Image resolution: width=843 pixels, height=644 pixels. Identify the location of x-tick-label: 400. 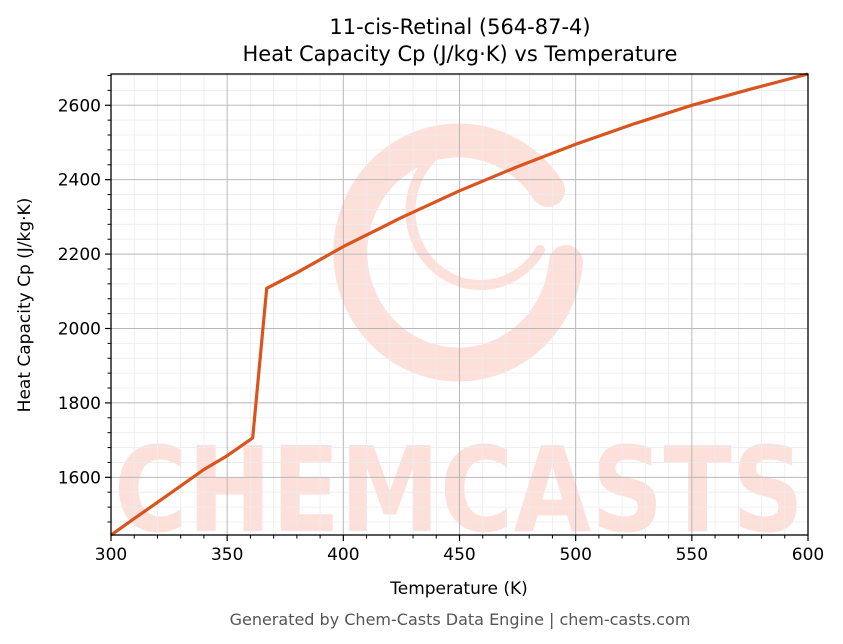
(343, 555).